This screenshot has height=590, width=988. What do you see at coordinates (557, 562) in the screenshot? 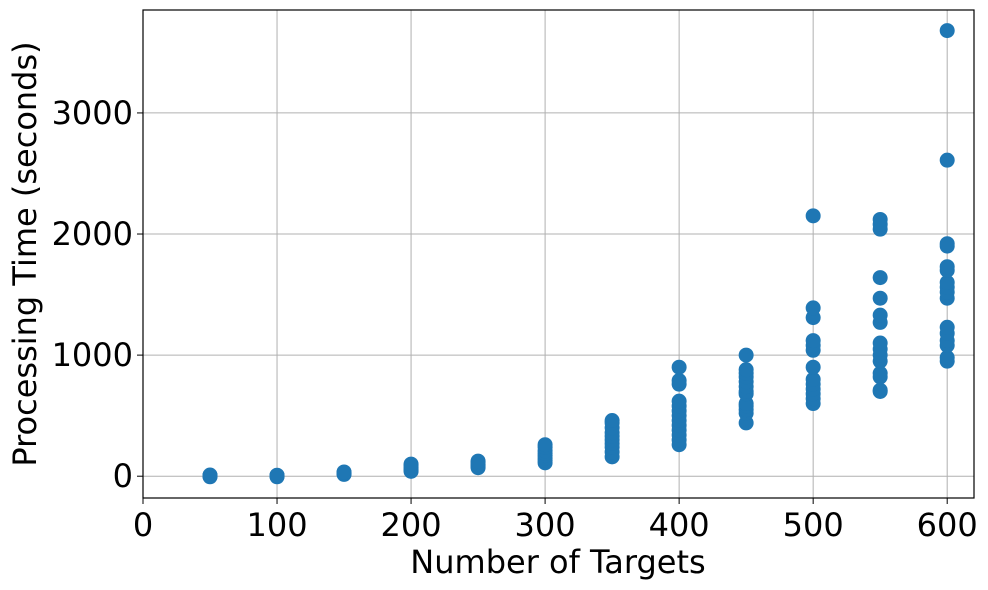
I see `x-axis-label: Number of Targets` at bounding box center [557, 562].